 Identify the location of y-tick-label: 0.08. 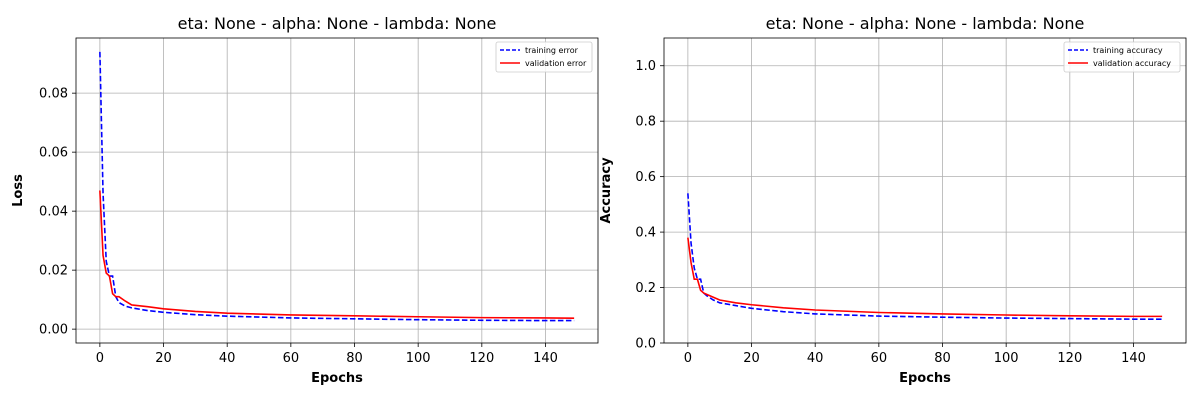
(53, 94).